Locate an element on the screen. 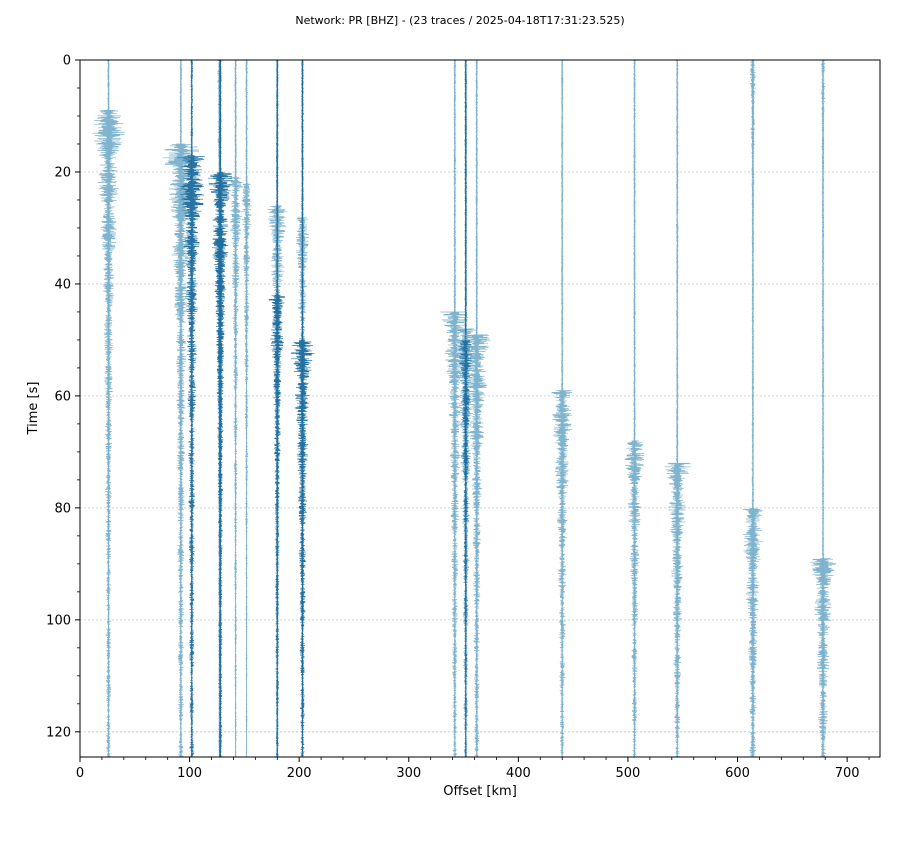 Image resolution: width=920 pixels, height=860 pixels. y-tick-label: 60 is located at coordinates (62, 396).